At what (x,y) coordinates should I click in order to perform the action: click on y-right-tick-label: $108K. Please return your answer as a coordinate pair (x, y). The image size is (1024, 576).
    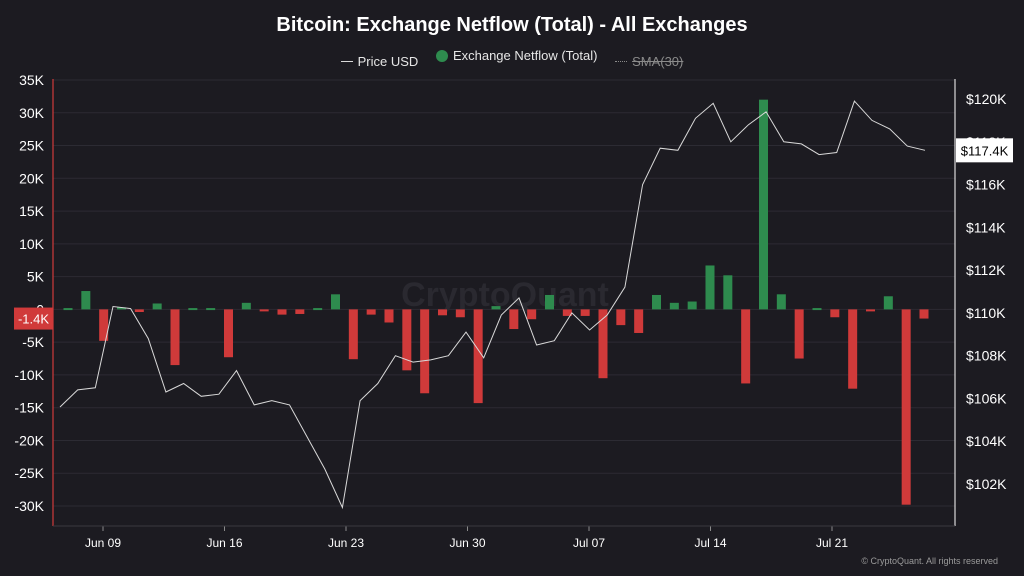
    Looking at the image, I should click on (986, 356).